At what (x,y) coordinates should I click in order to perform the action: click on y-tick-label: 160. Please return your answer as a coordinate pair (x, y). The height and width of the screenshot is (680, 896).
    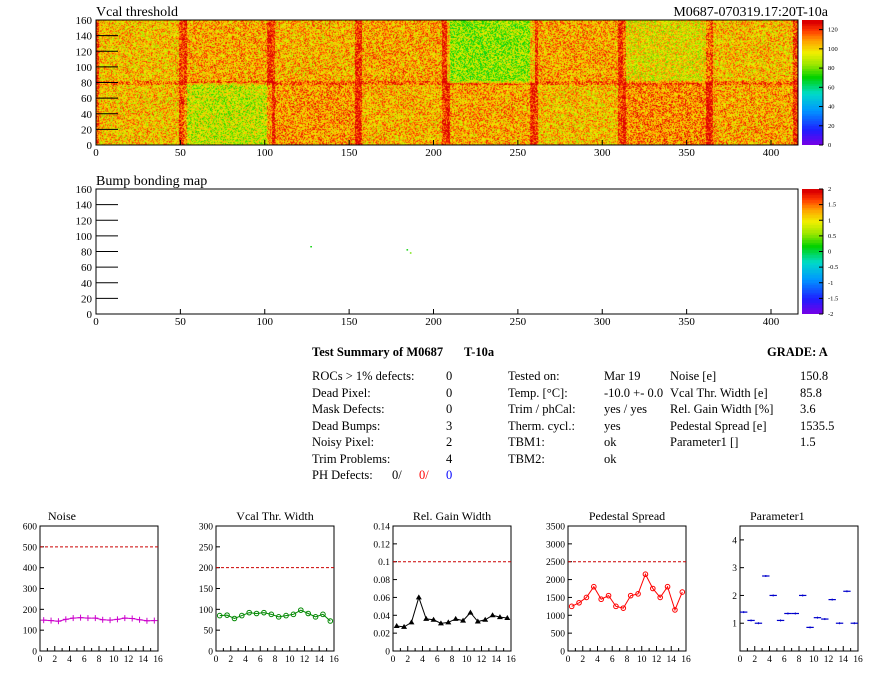
    Looking at the image, I should click on (84, 21).